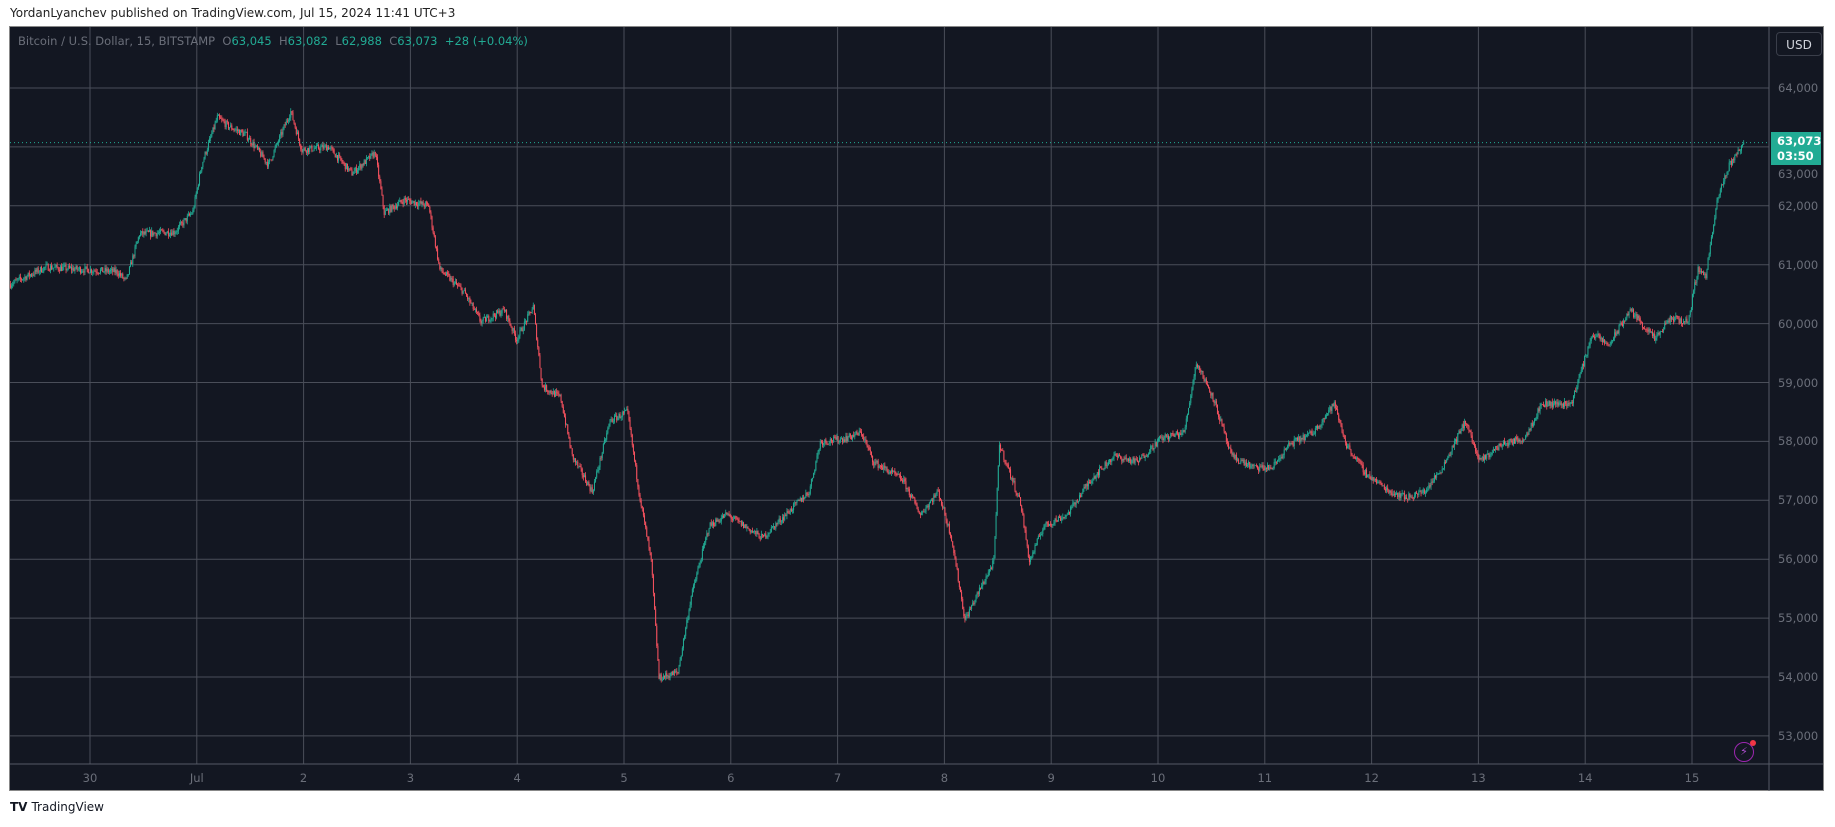  What do you see at coordinates (90, 778) in the screenshot?
I see `time-axis-label: 30` at bounding box center [90, 778].